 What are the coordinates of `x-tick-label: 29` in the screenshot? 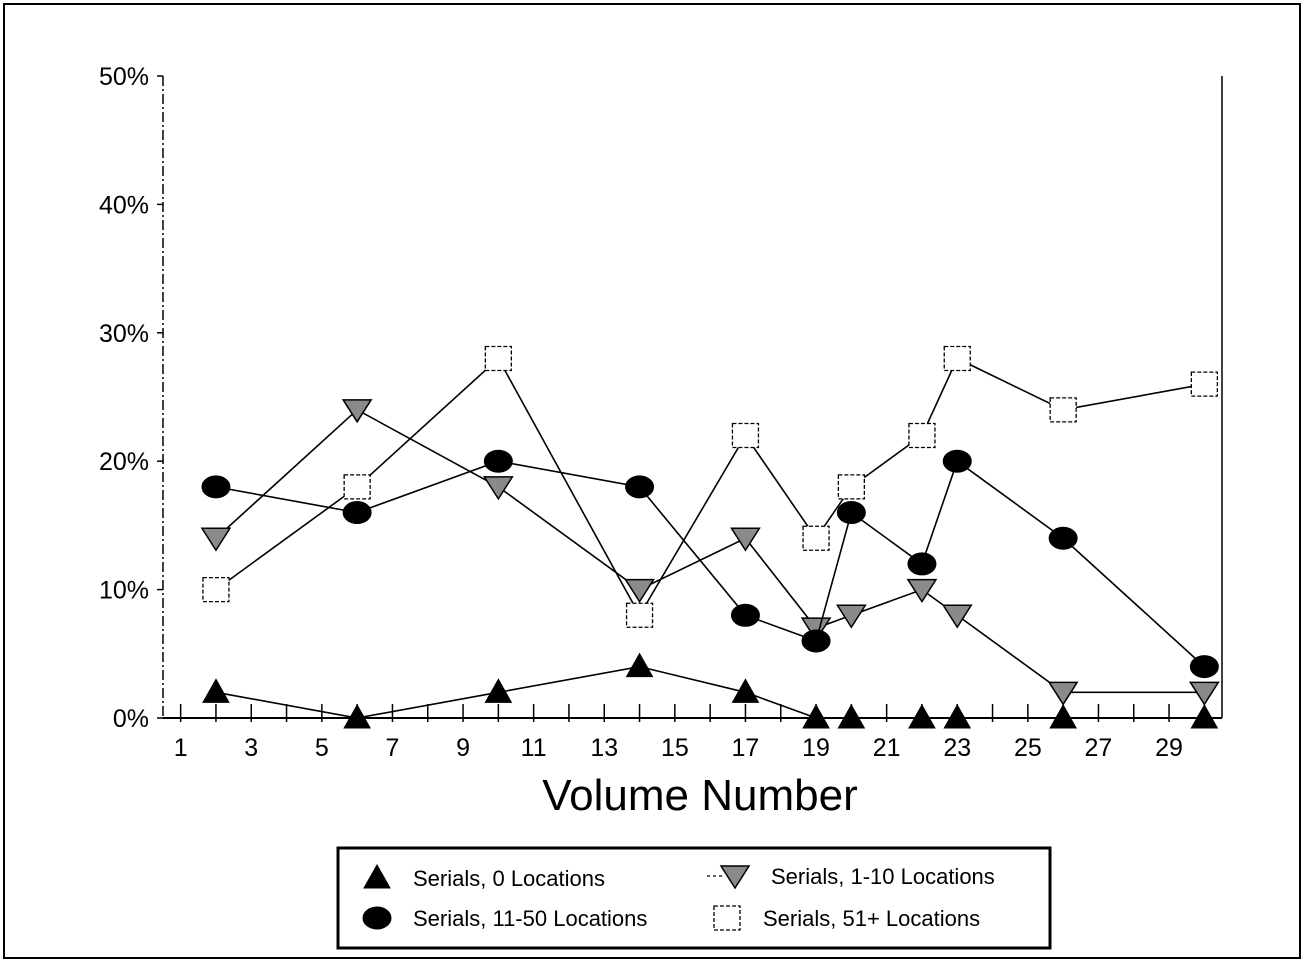 It's located at (1169, 748).